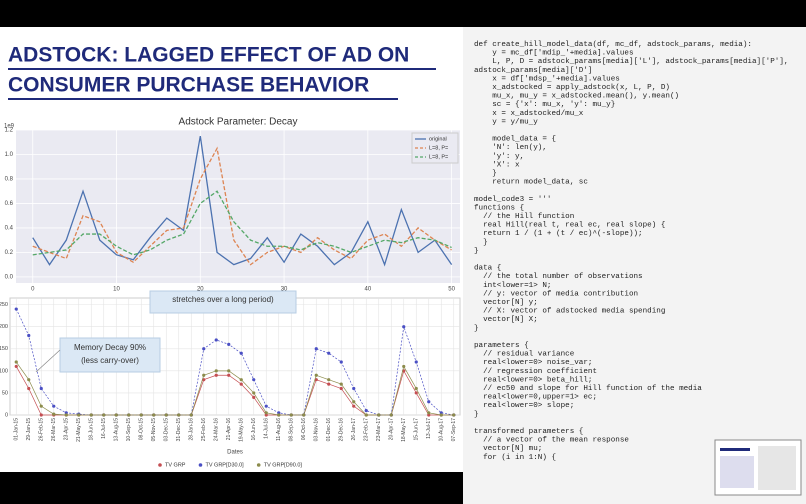  What do you see at coordinates (501, 346) in the screenshot?
I see `code-line: parameters {` at bounding box center [501, 346].